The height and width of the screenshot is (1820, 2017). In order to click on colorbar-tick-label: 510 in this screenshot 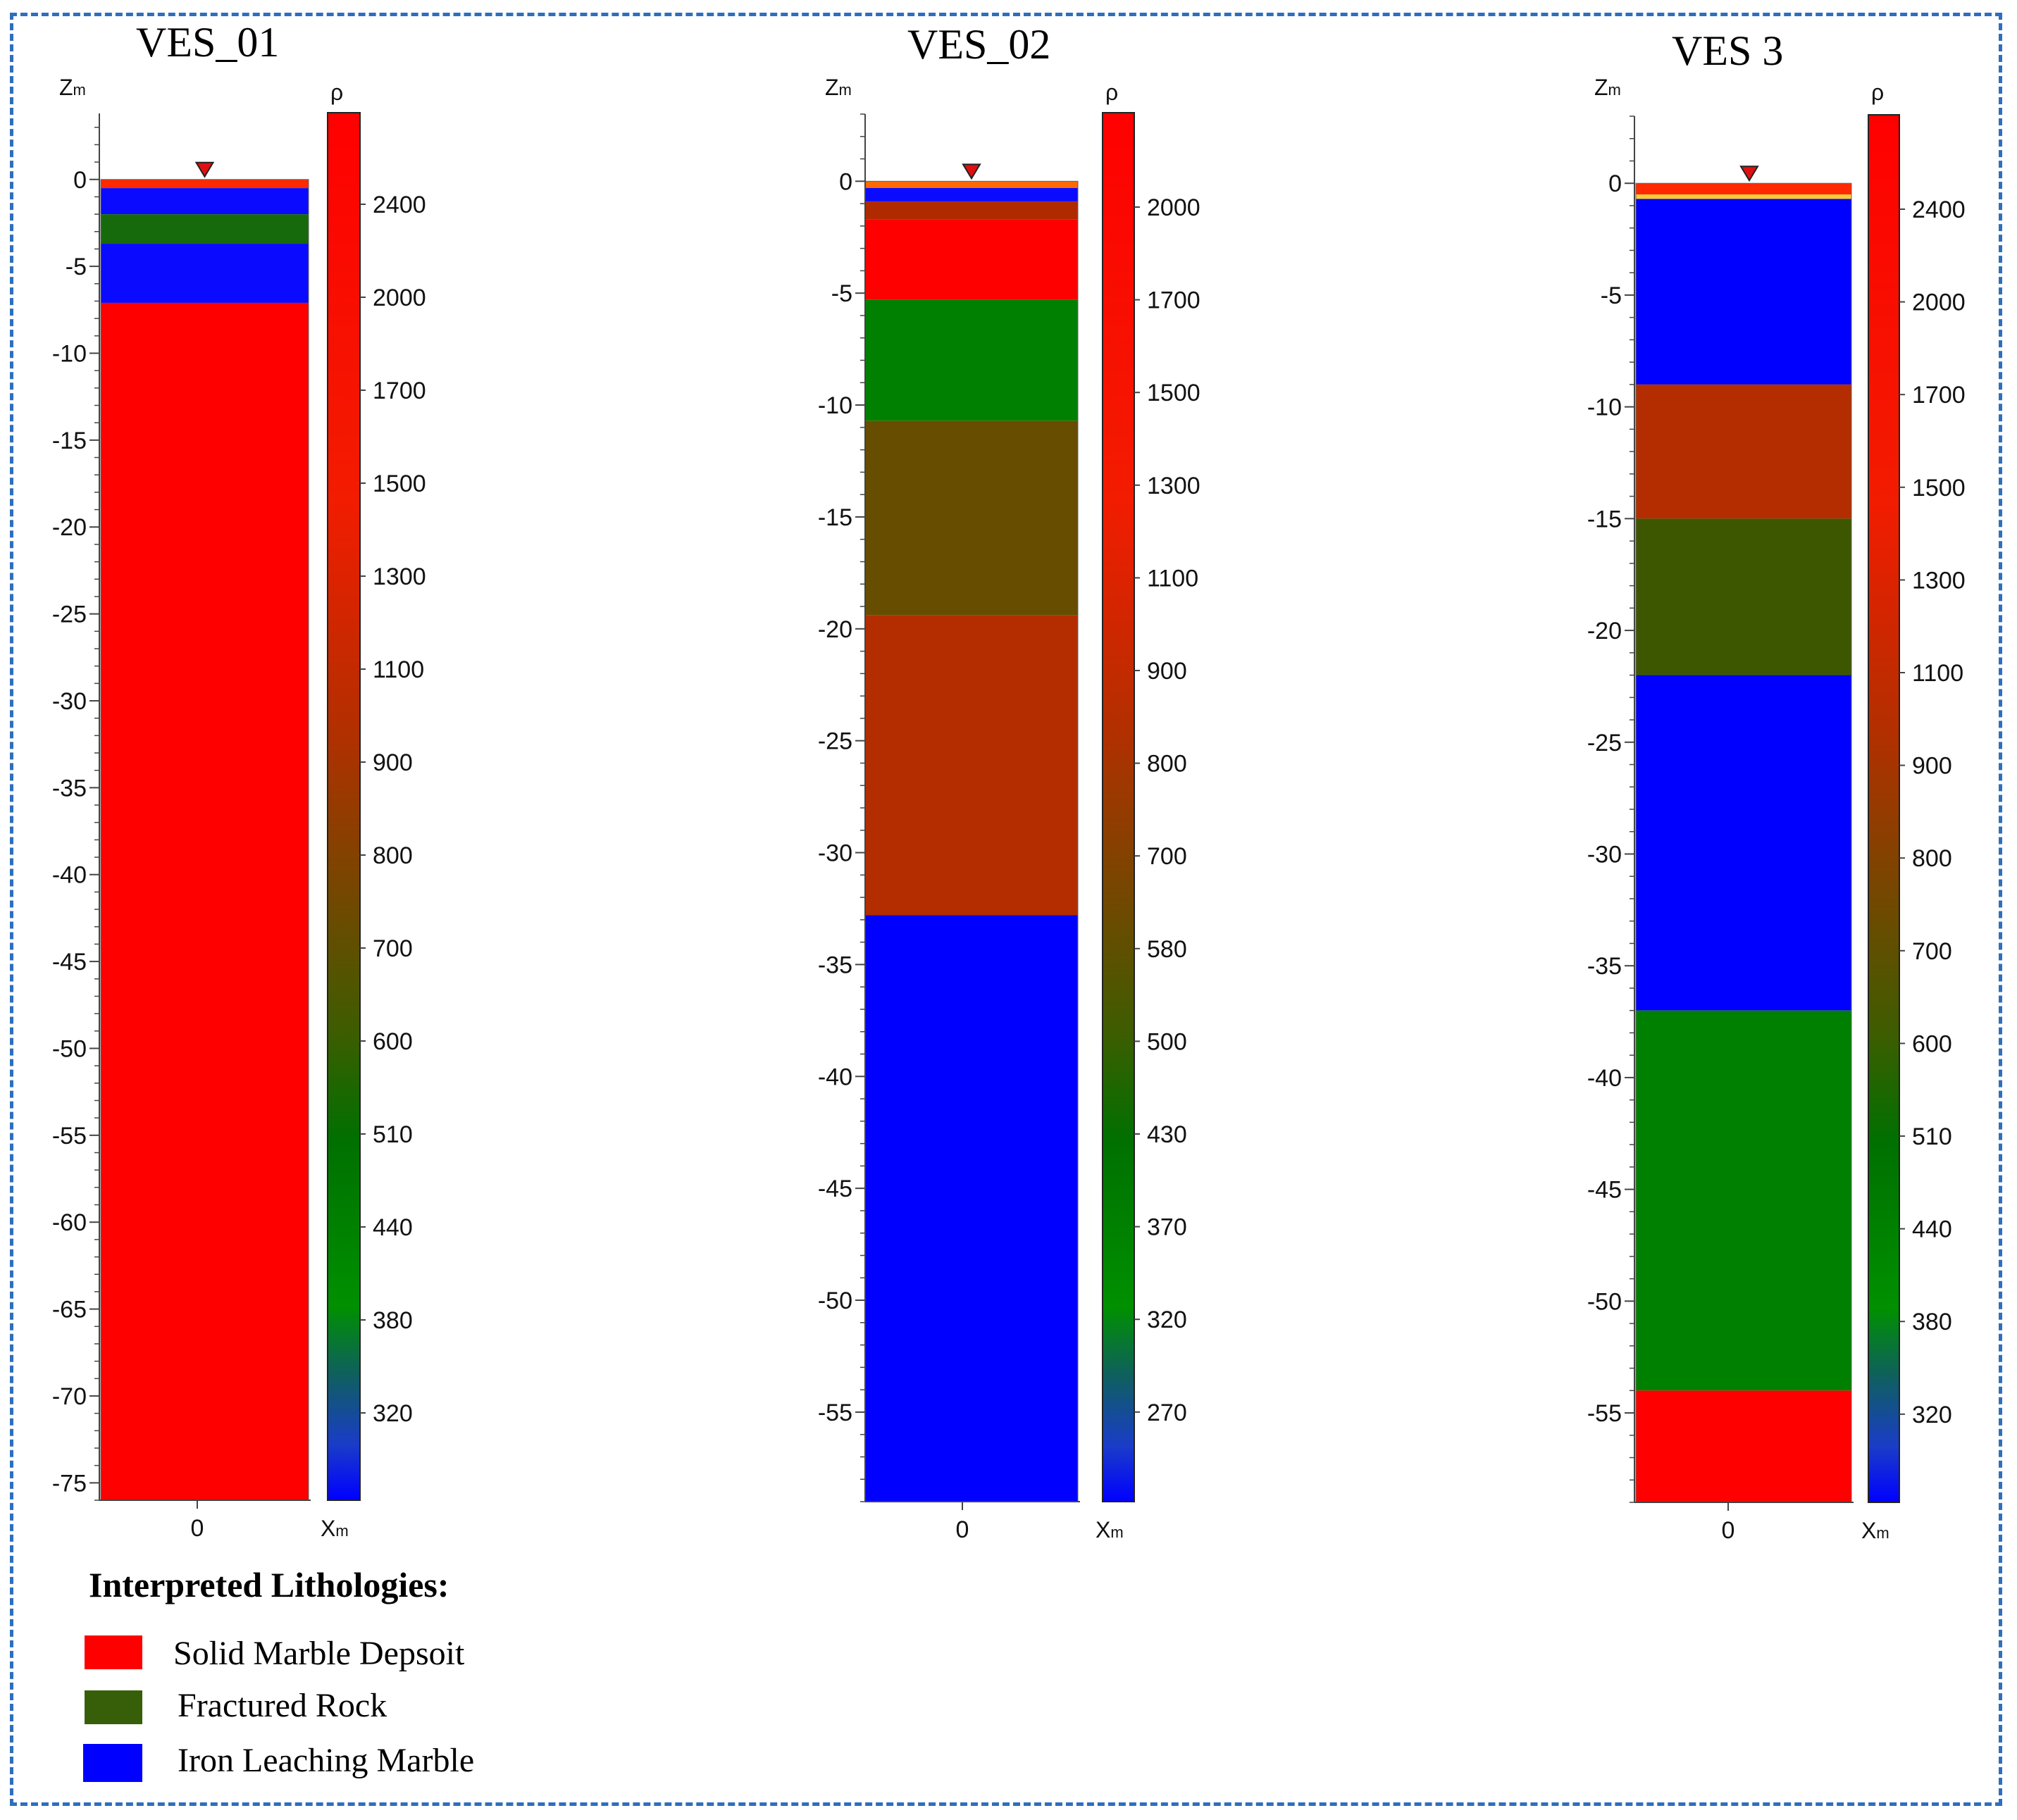, I will do `click(1932, 1136)`.